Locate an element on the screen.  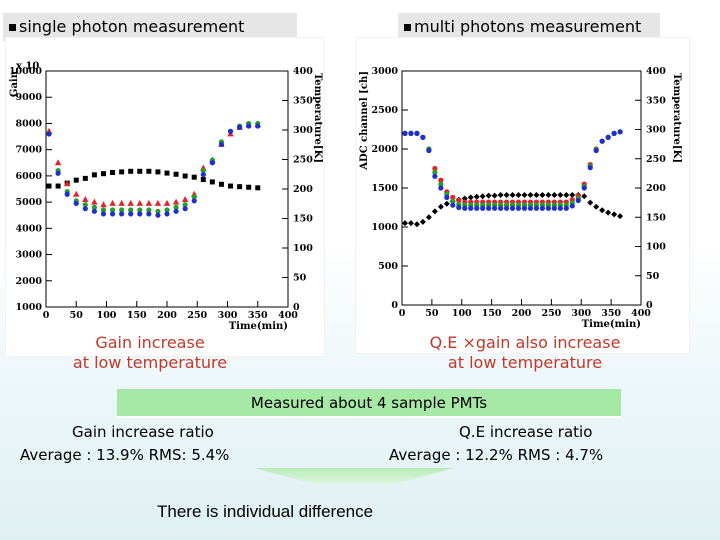
x-tick-label: 300 is located at coordinates (581, 313).